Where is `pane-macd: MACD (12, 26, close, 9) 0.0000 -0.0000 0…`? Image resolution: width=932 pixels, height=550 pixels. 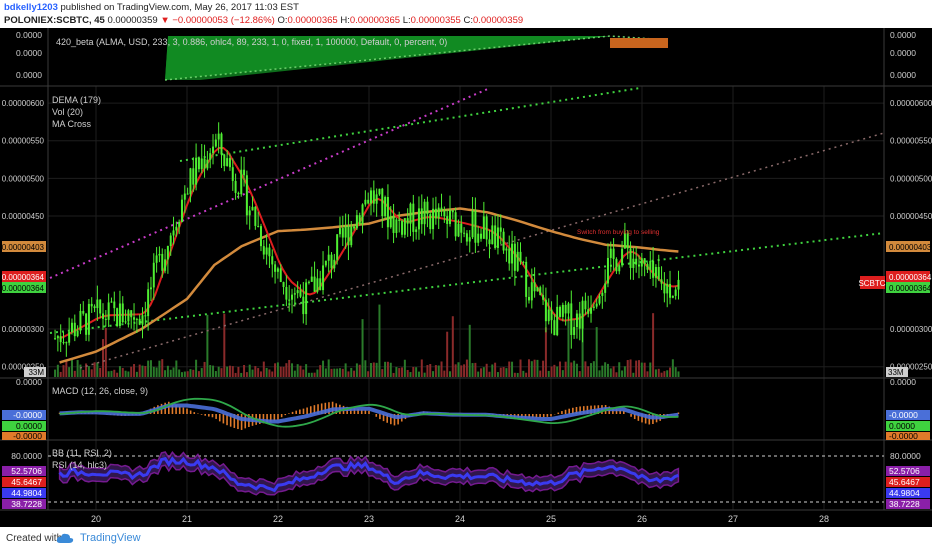
pane-macd: MACD (12, 26, close, 9) 0.0000 -0.0000 0… is located at coordinates (466, 409).